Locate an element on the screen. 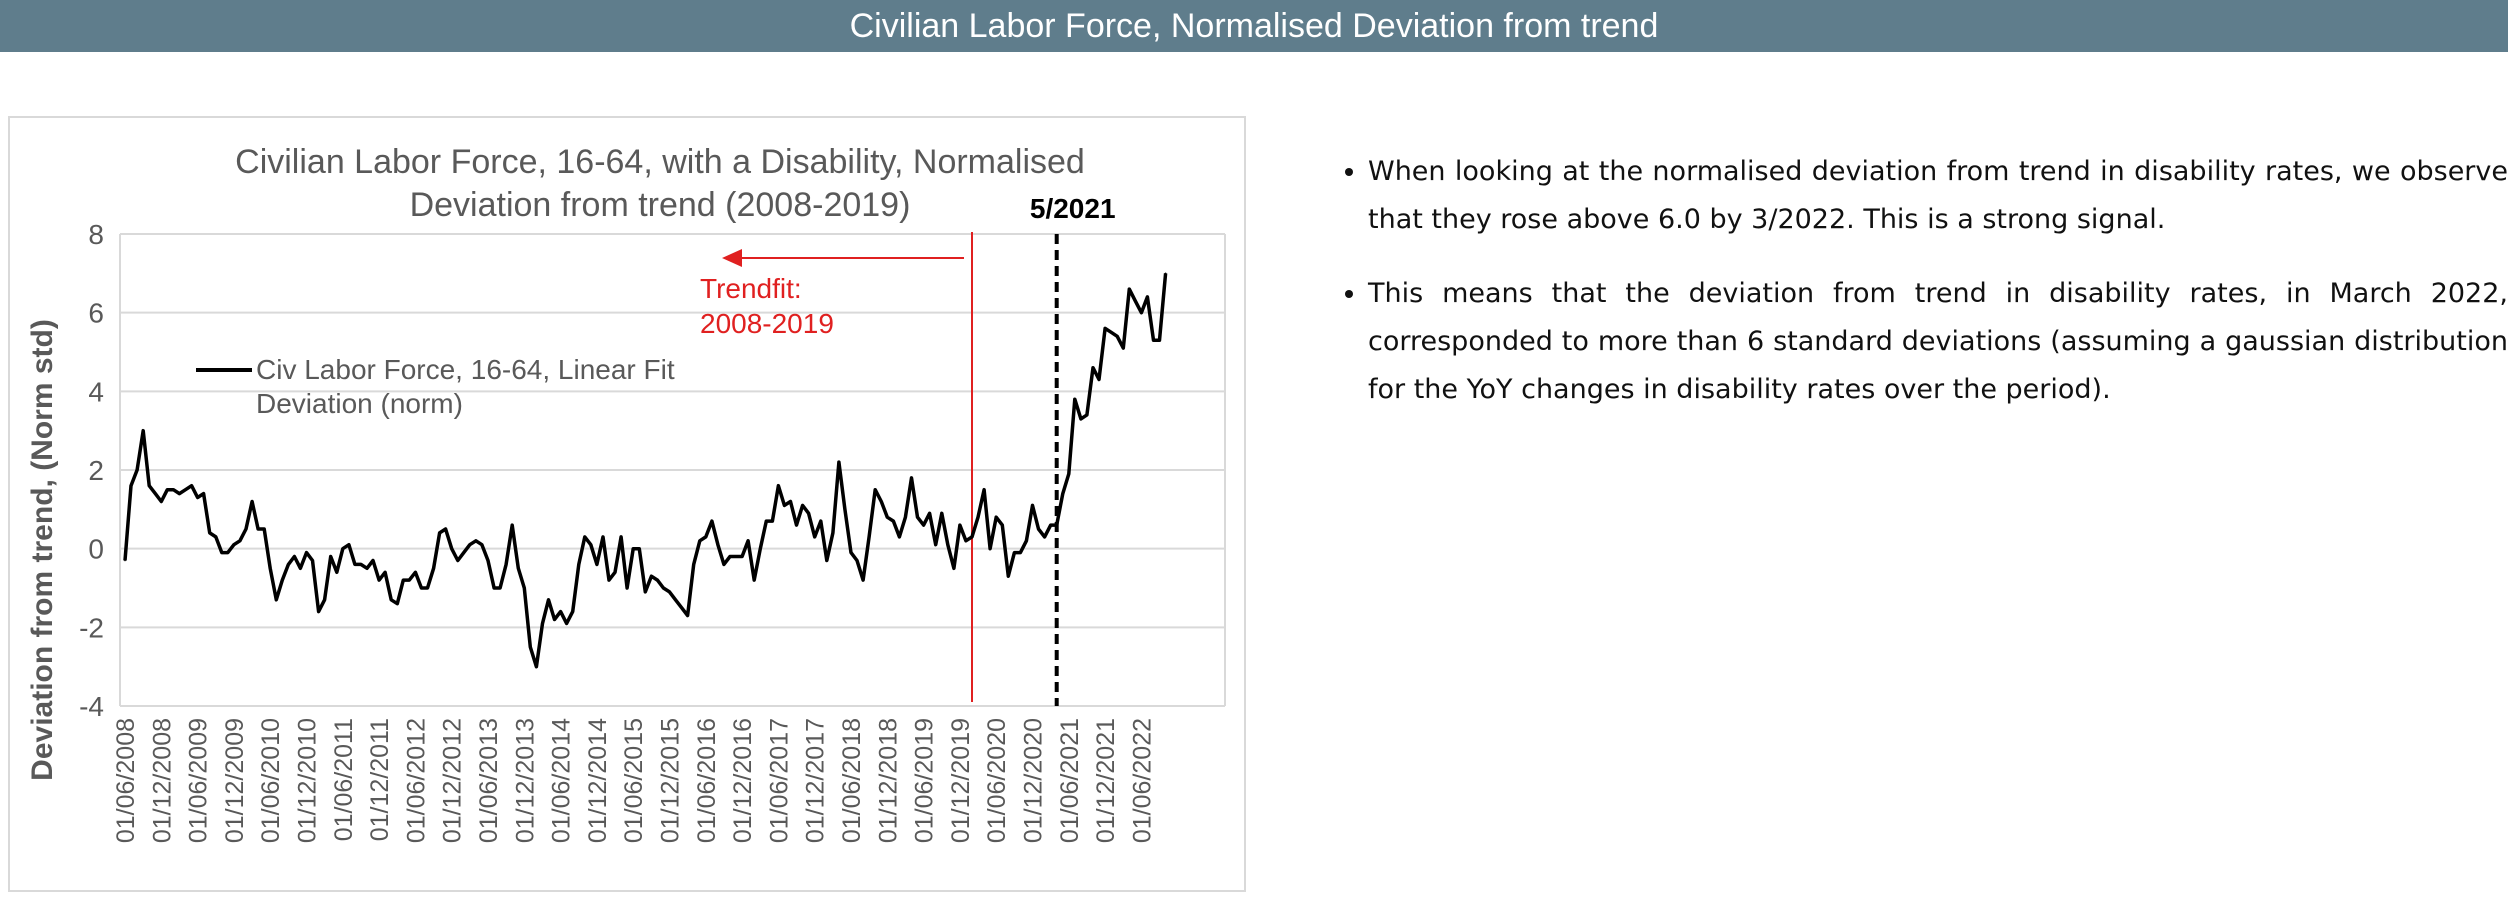 The width and height of the screenshot is (2508, 906). annotation-trendfit-label-line2: 2008-2019 is located at coordinates (767, 323).